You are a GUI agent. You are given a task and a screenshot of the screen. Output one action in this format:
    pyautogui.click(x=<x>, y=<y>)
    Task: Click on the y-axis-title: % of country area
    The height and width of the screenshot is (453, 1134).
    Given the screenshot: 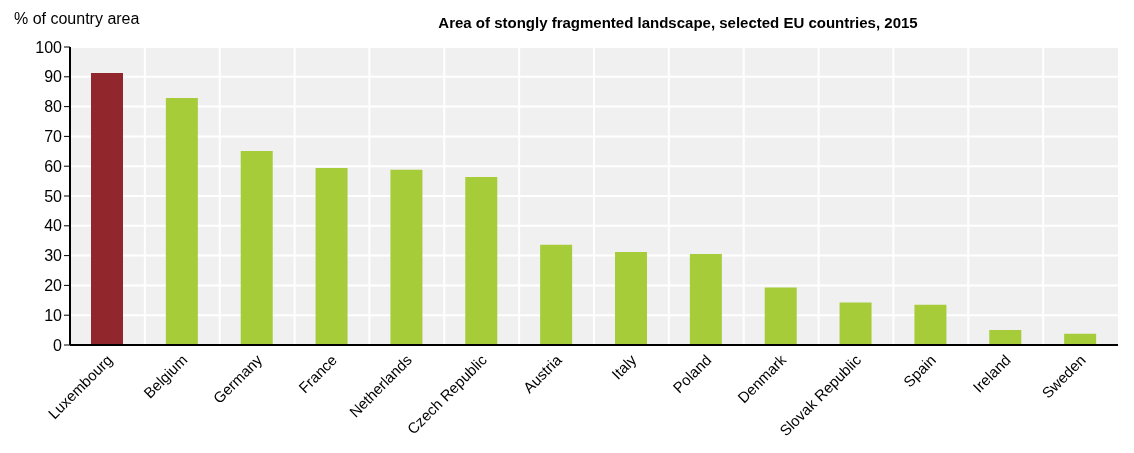 What is the action you would take?
    pyautogui.click(x=77, y=19)
    